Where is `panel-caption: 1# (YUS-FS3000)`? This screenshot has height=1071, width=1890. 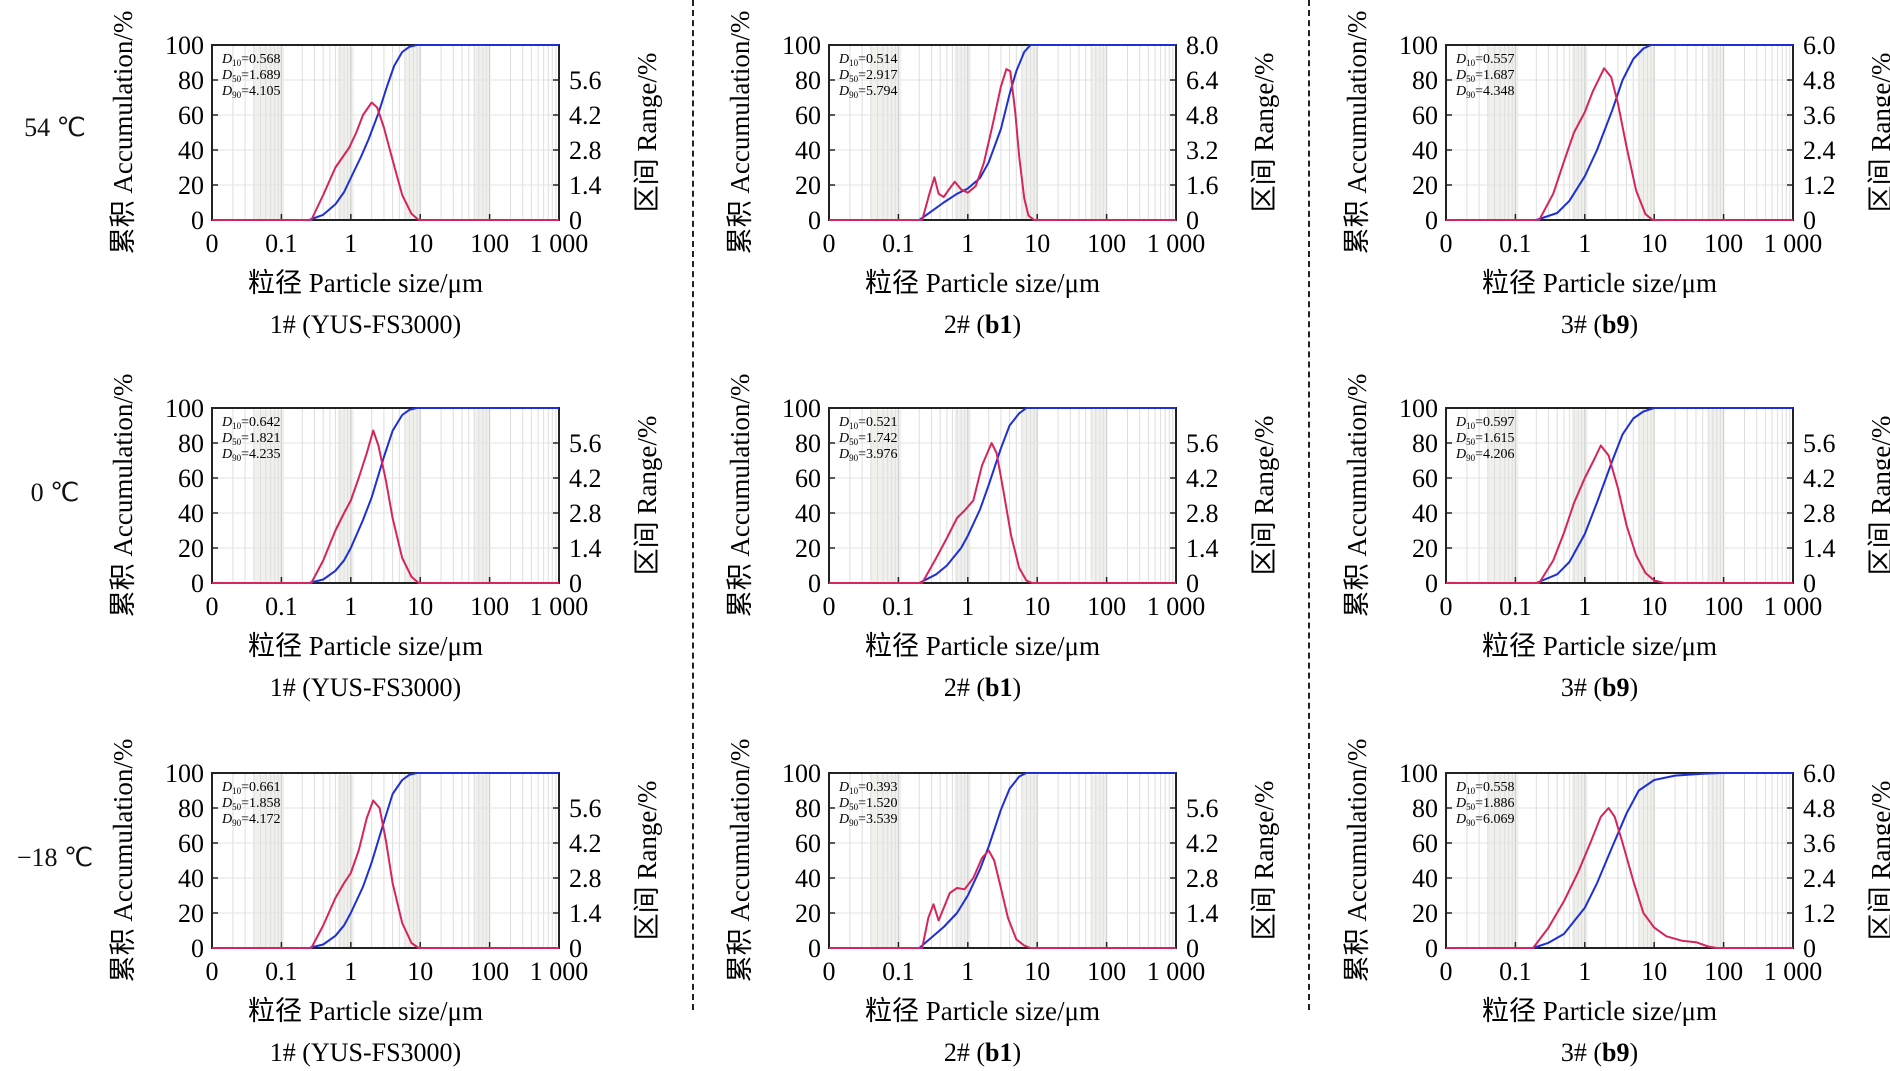 panel-caption: 1# (YUS-FS3000) is located at coordinates (365, 687).